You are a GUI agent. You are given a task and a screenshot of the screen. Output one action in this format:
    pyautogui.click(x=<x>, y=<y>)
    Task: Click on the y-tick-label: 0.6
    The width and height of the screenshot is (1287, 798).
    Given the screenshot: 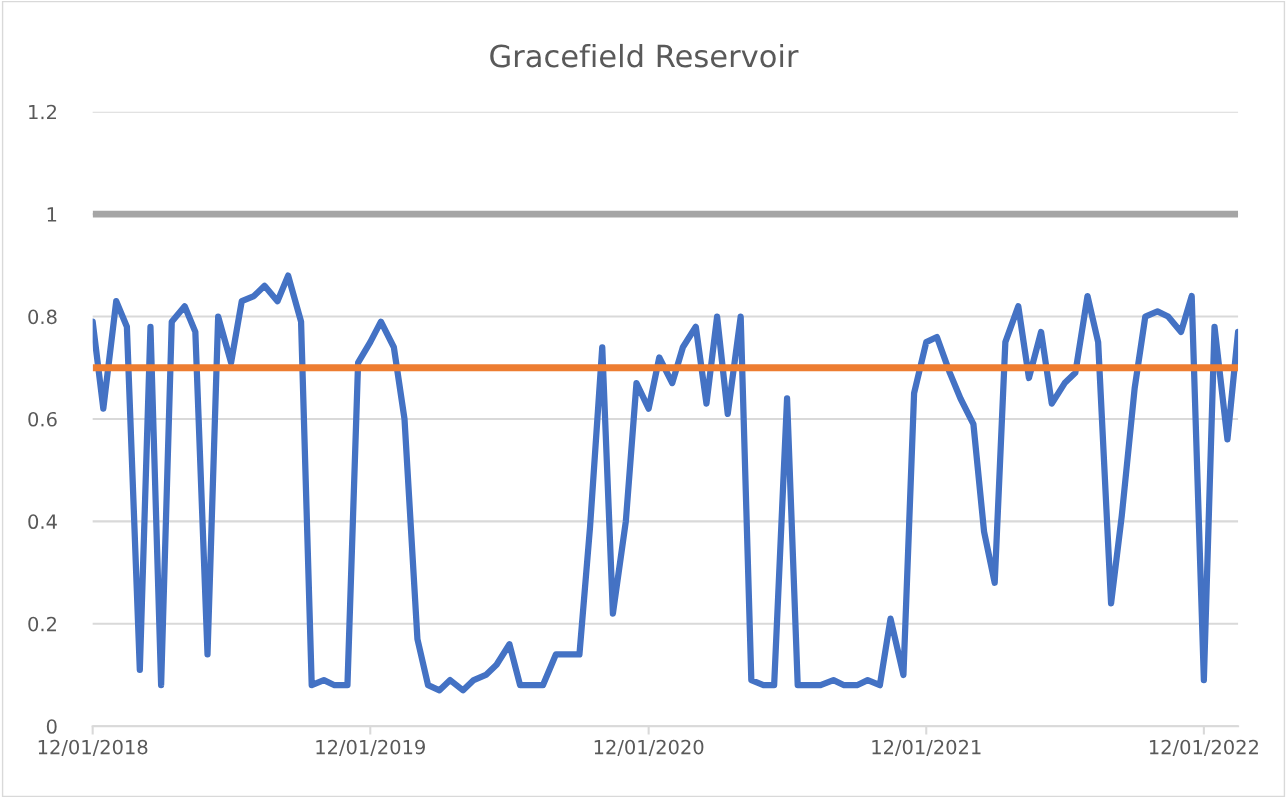 What is the action you would take?
    pyautogui.click(x=42, y=419)
    